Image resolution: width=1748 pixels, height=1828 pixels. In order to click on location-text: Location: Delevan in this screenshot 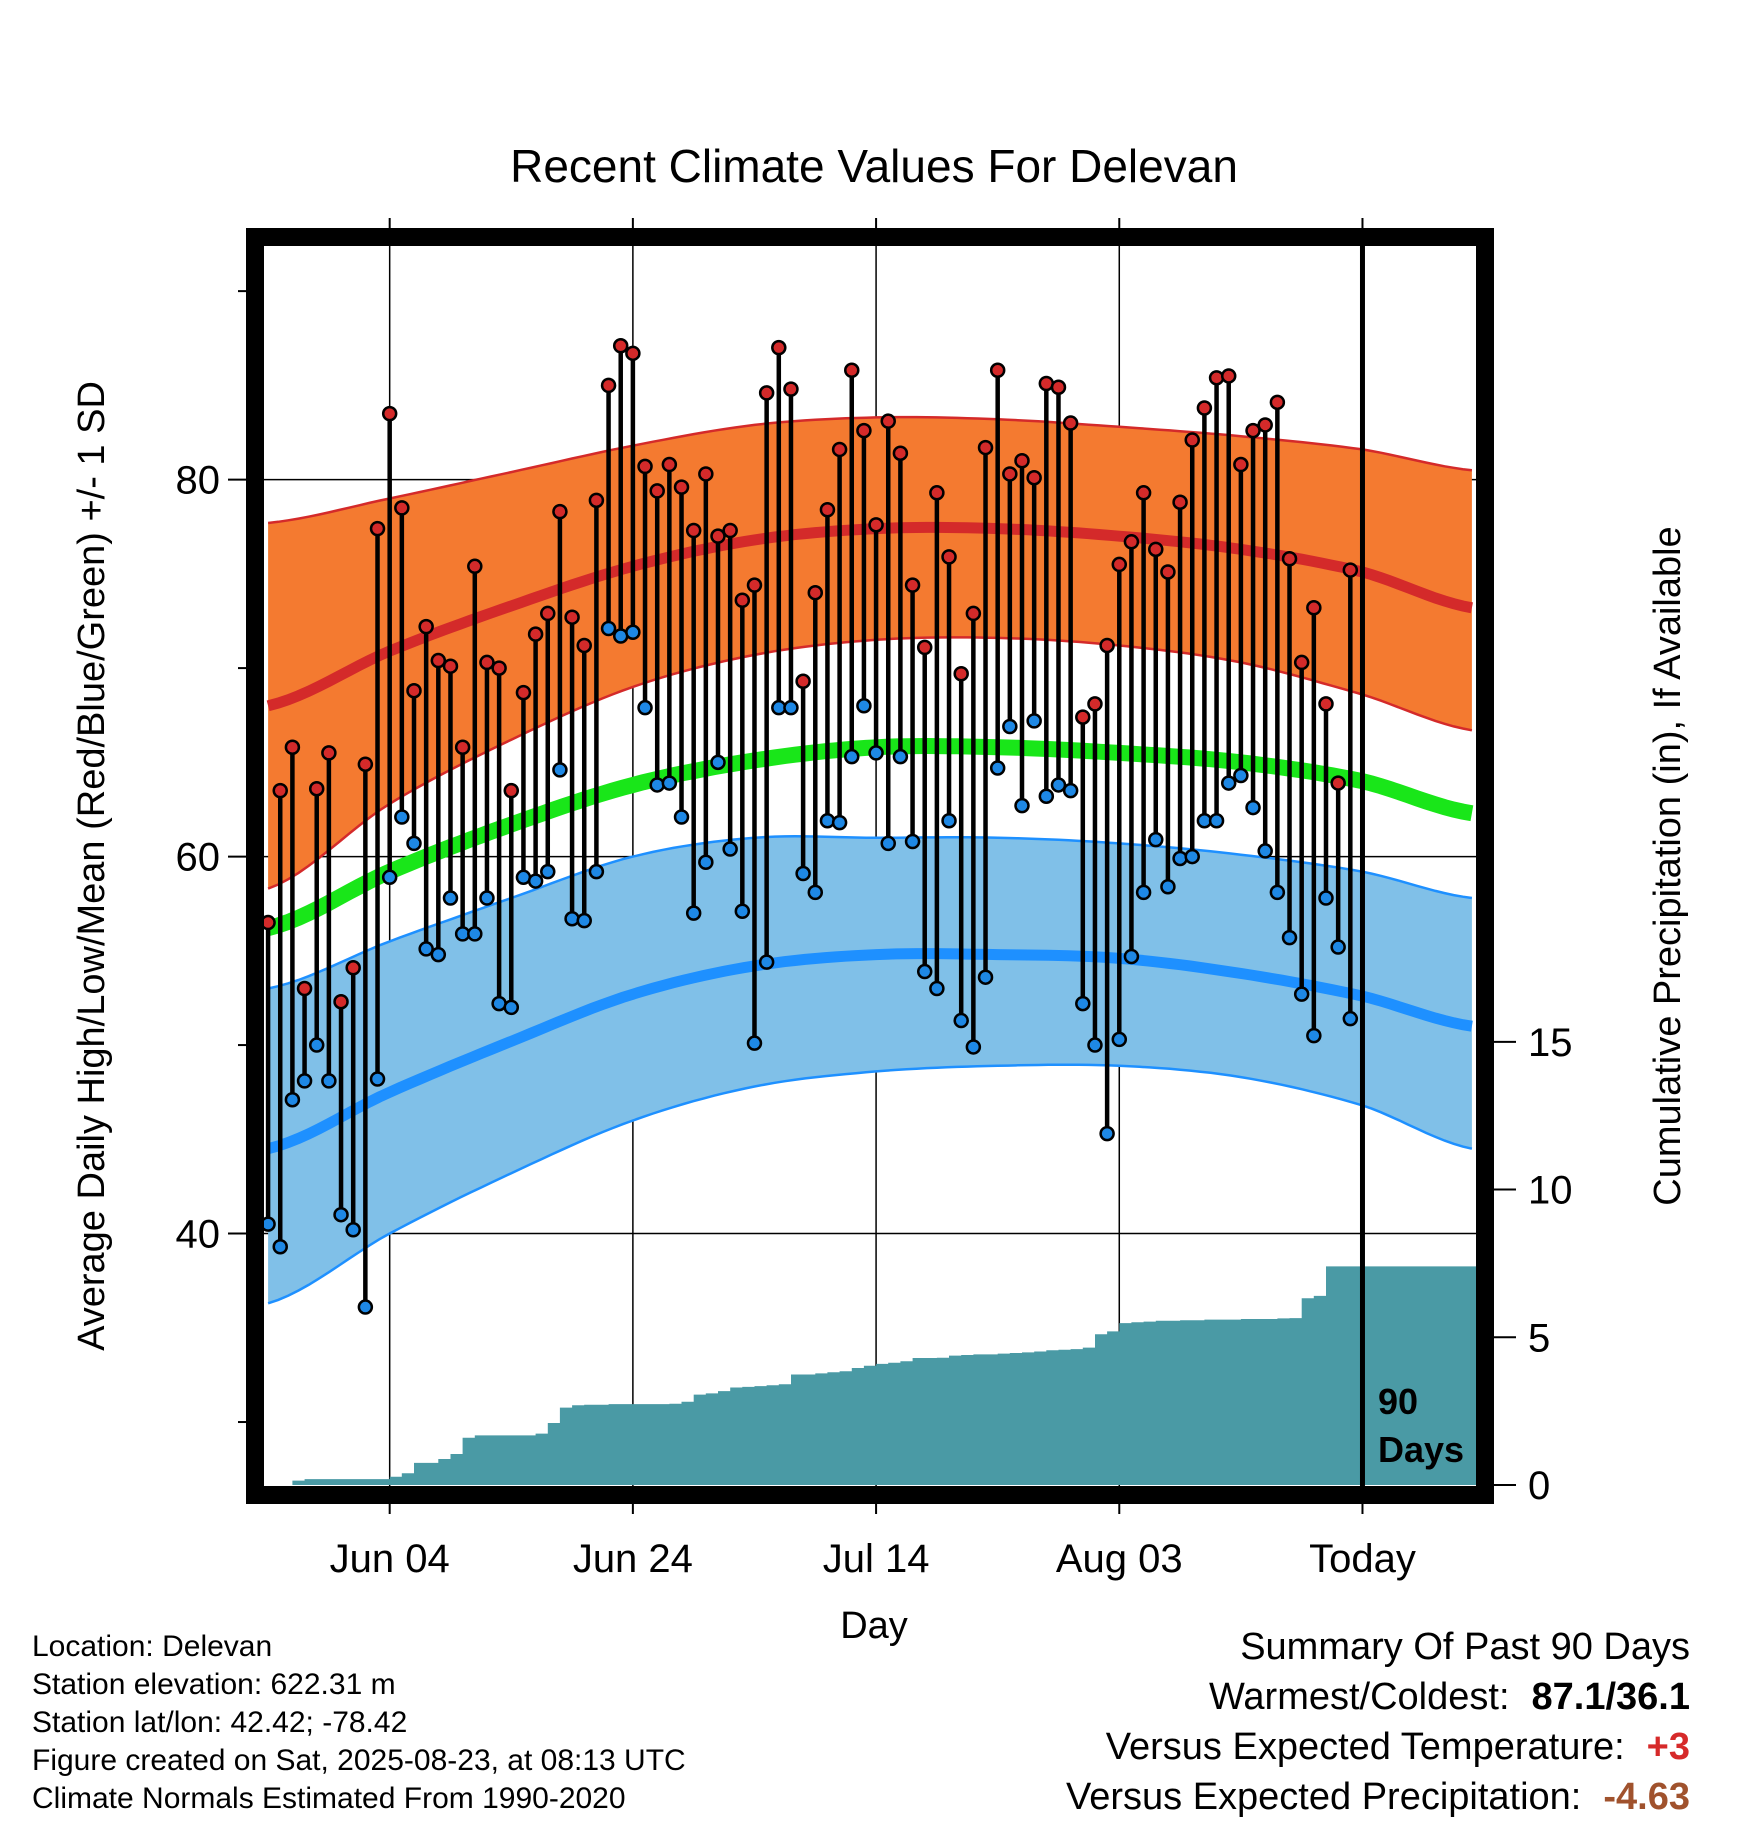, I will do `click(152, 1646)`.